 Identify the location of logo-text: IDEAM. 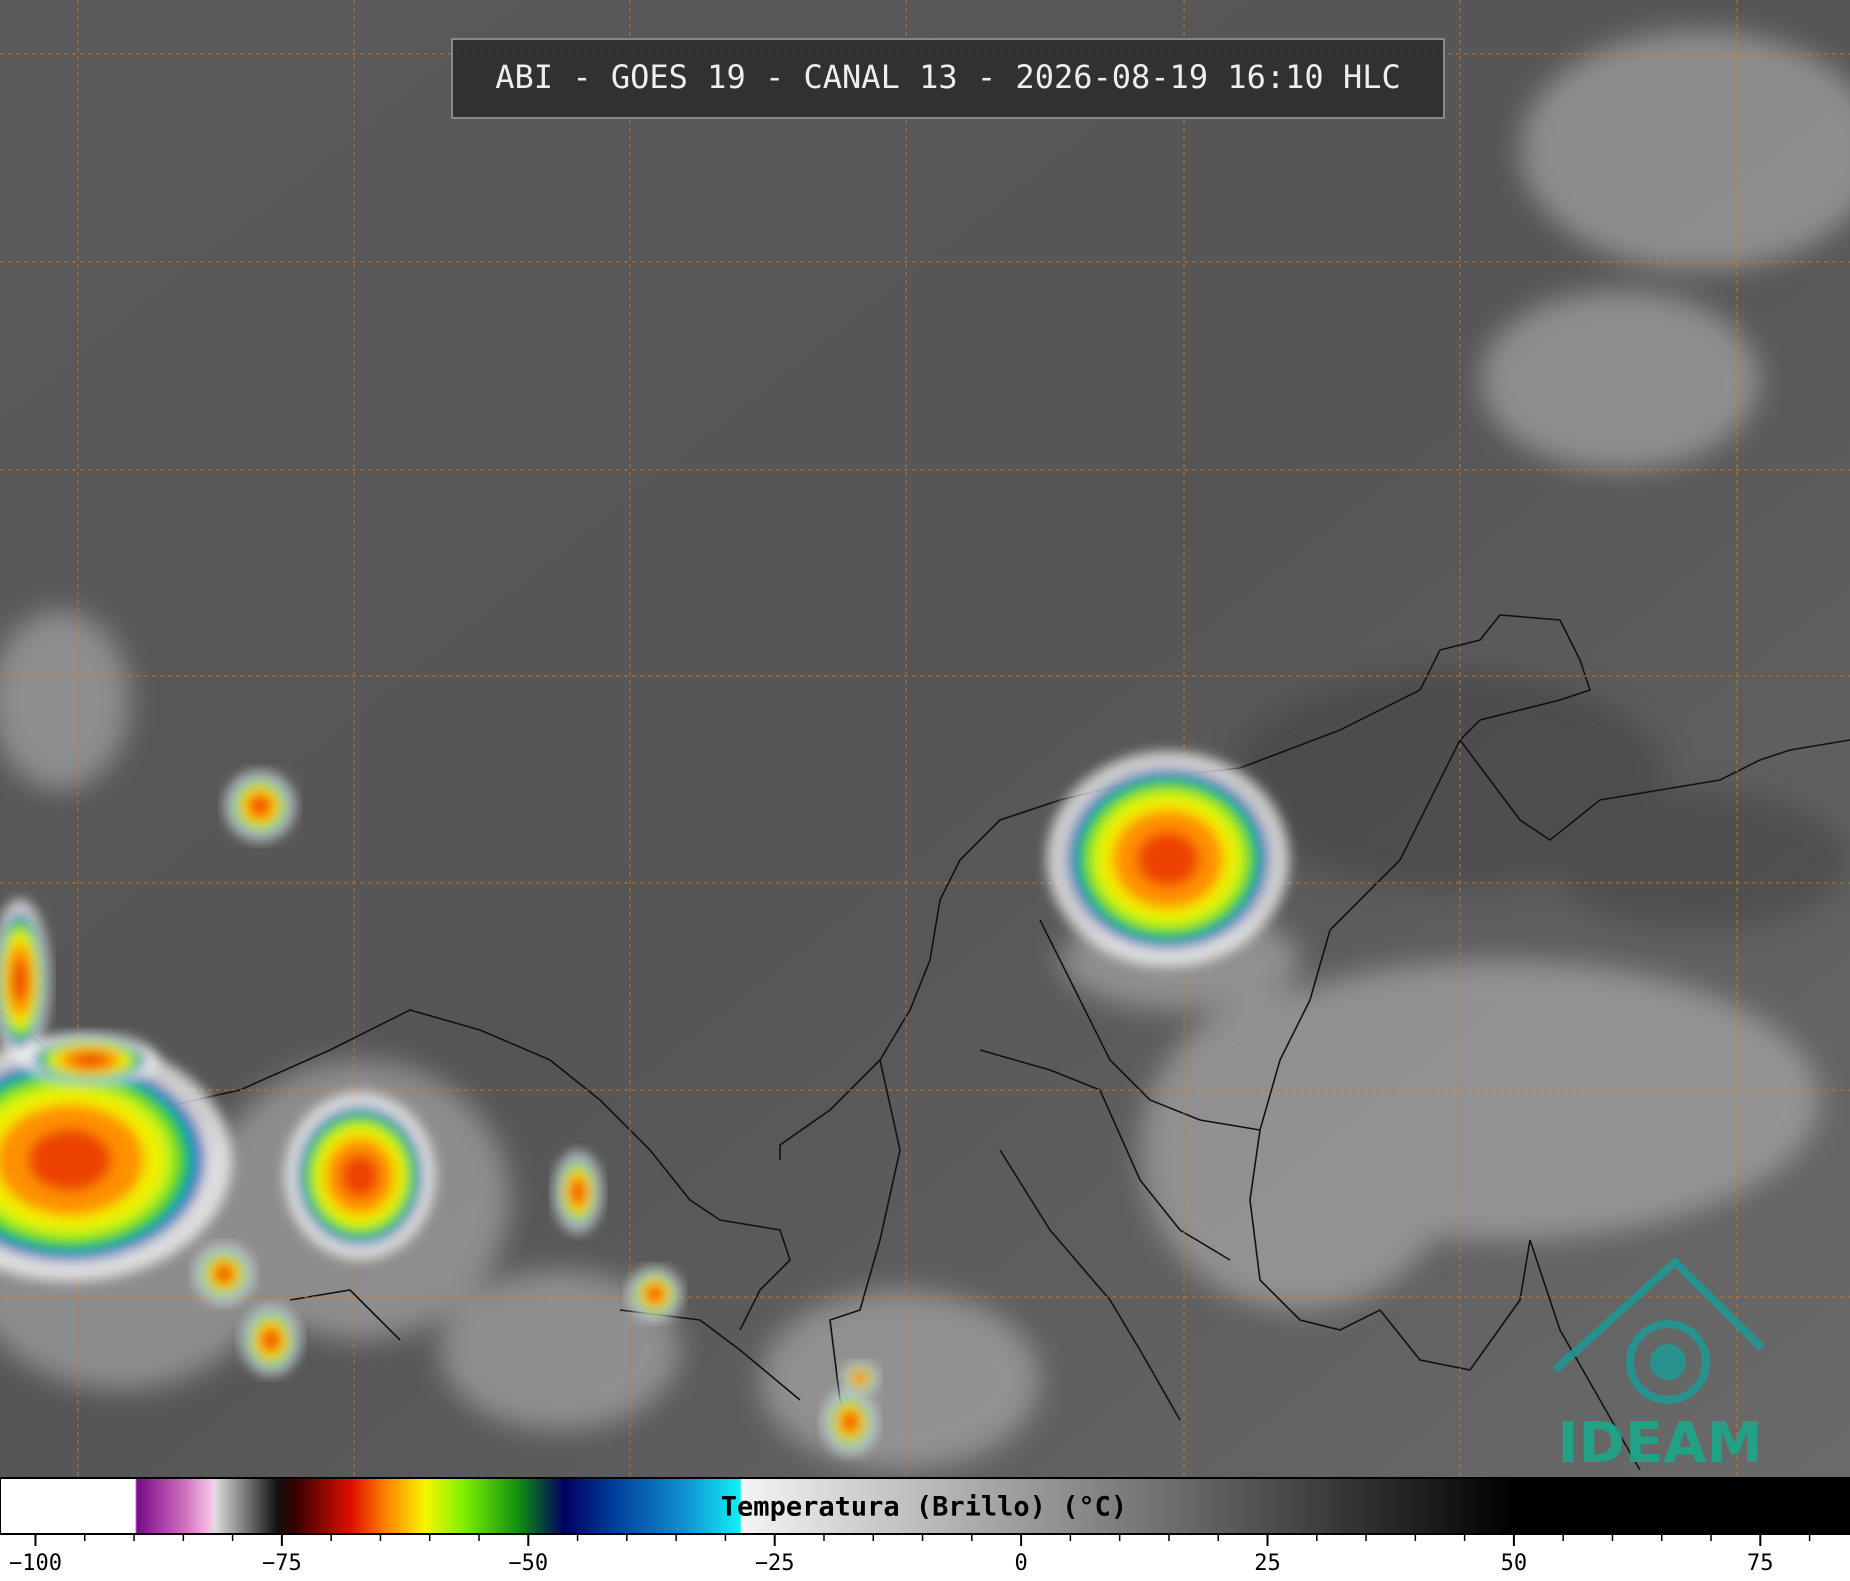
(1660, 1443).